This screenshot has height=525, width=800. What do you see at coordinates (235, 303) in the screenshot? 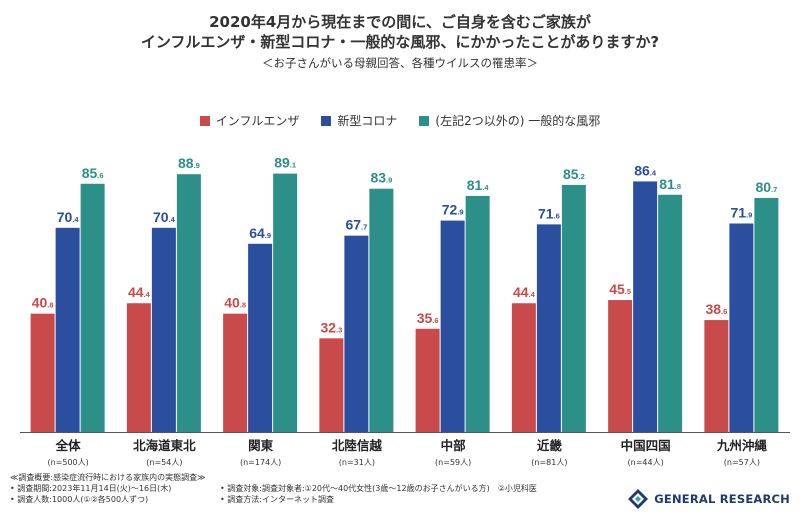
I see `value-label-influenza-2: 40.8` at bounding box center [235, 303].